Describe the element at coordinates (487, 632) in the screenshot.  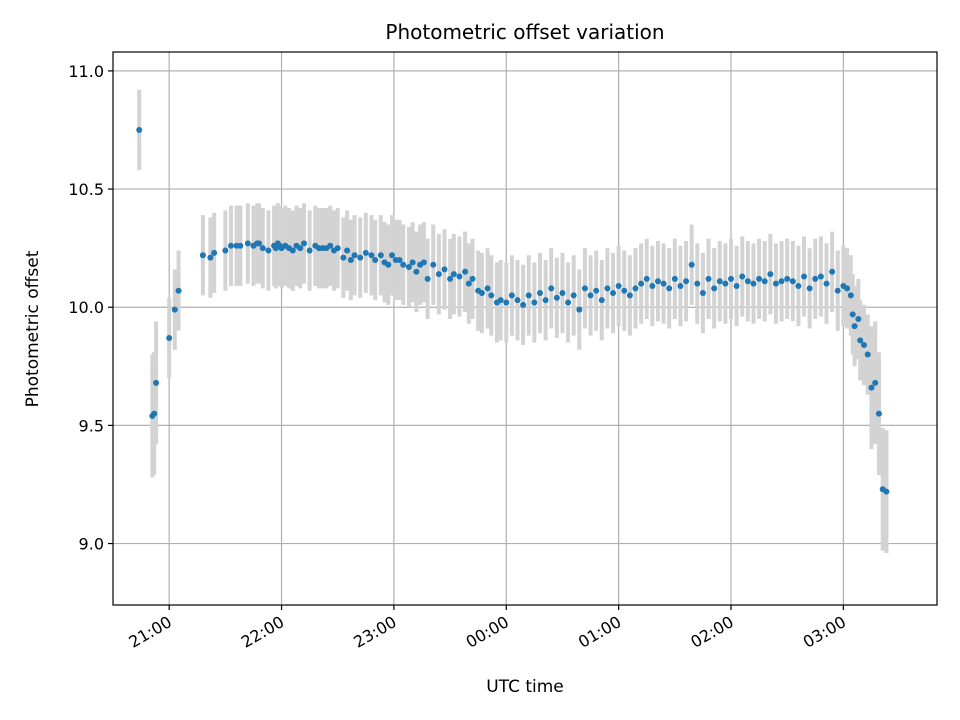
I see `x-tick-label: 00:00` at that location.